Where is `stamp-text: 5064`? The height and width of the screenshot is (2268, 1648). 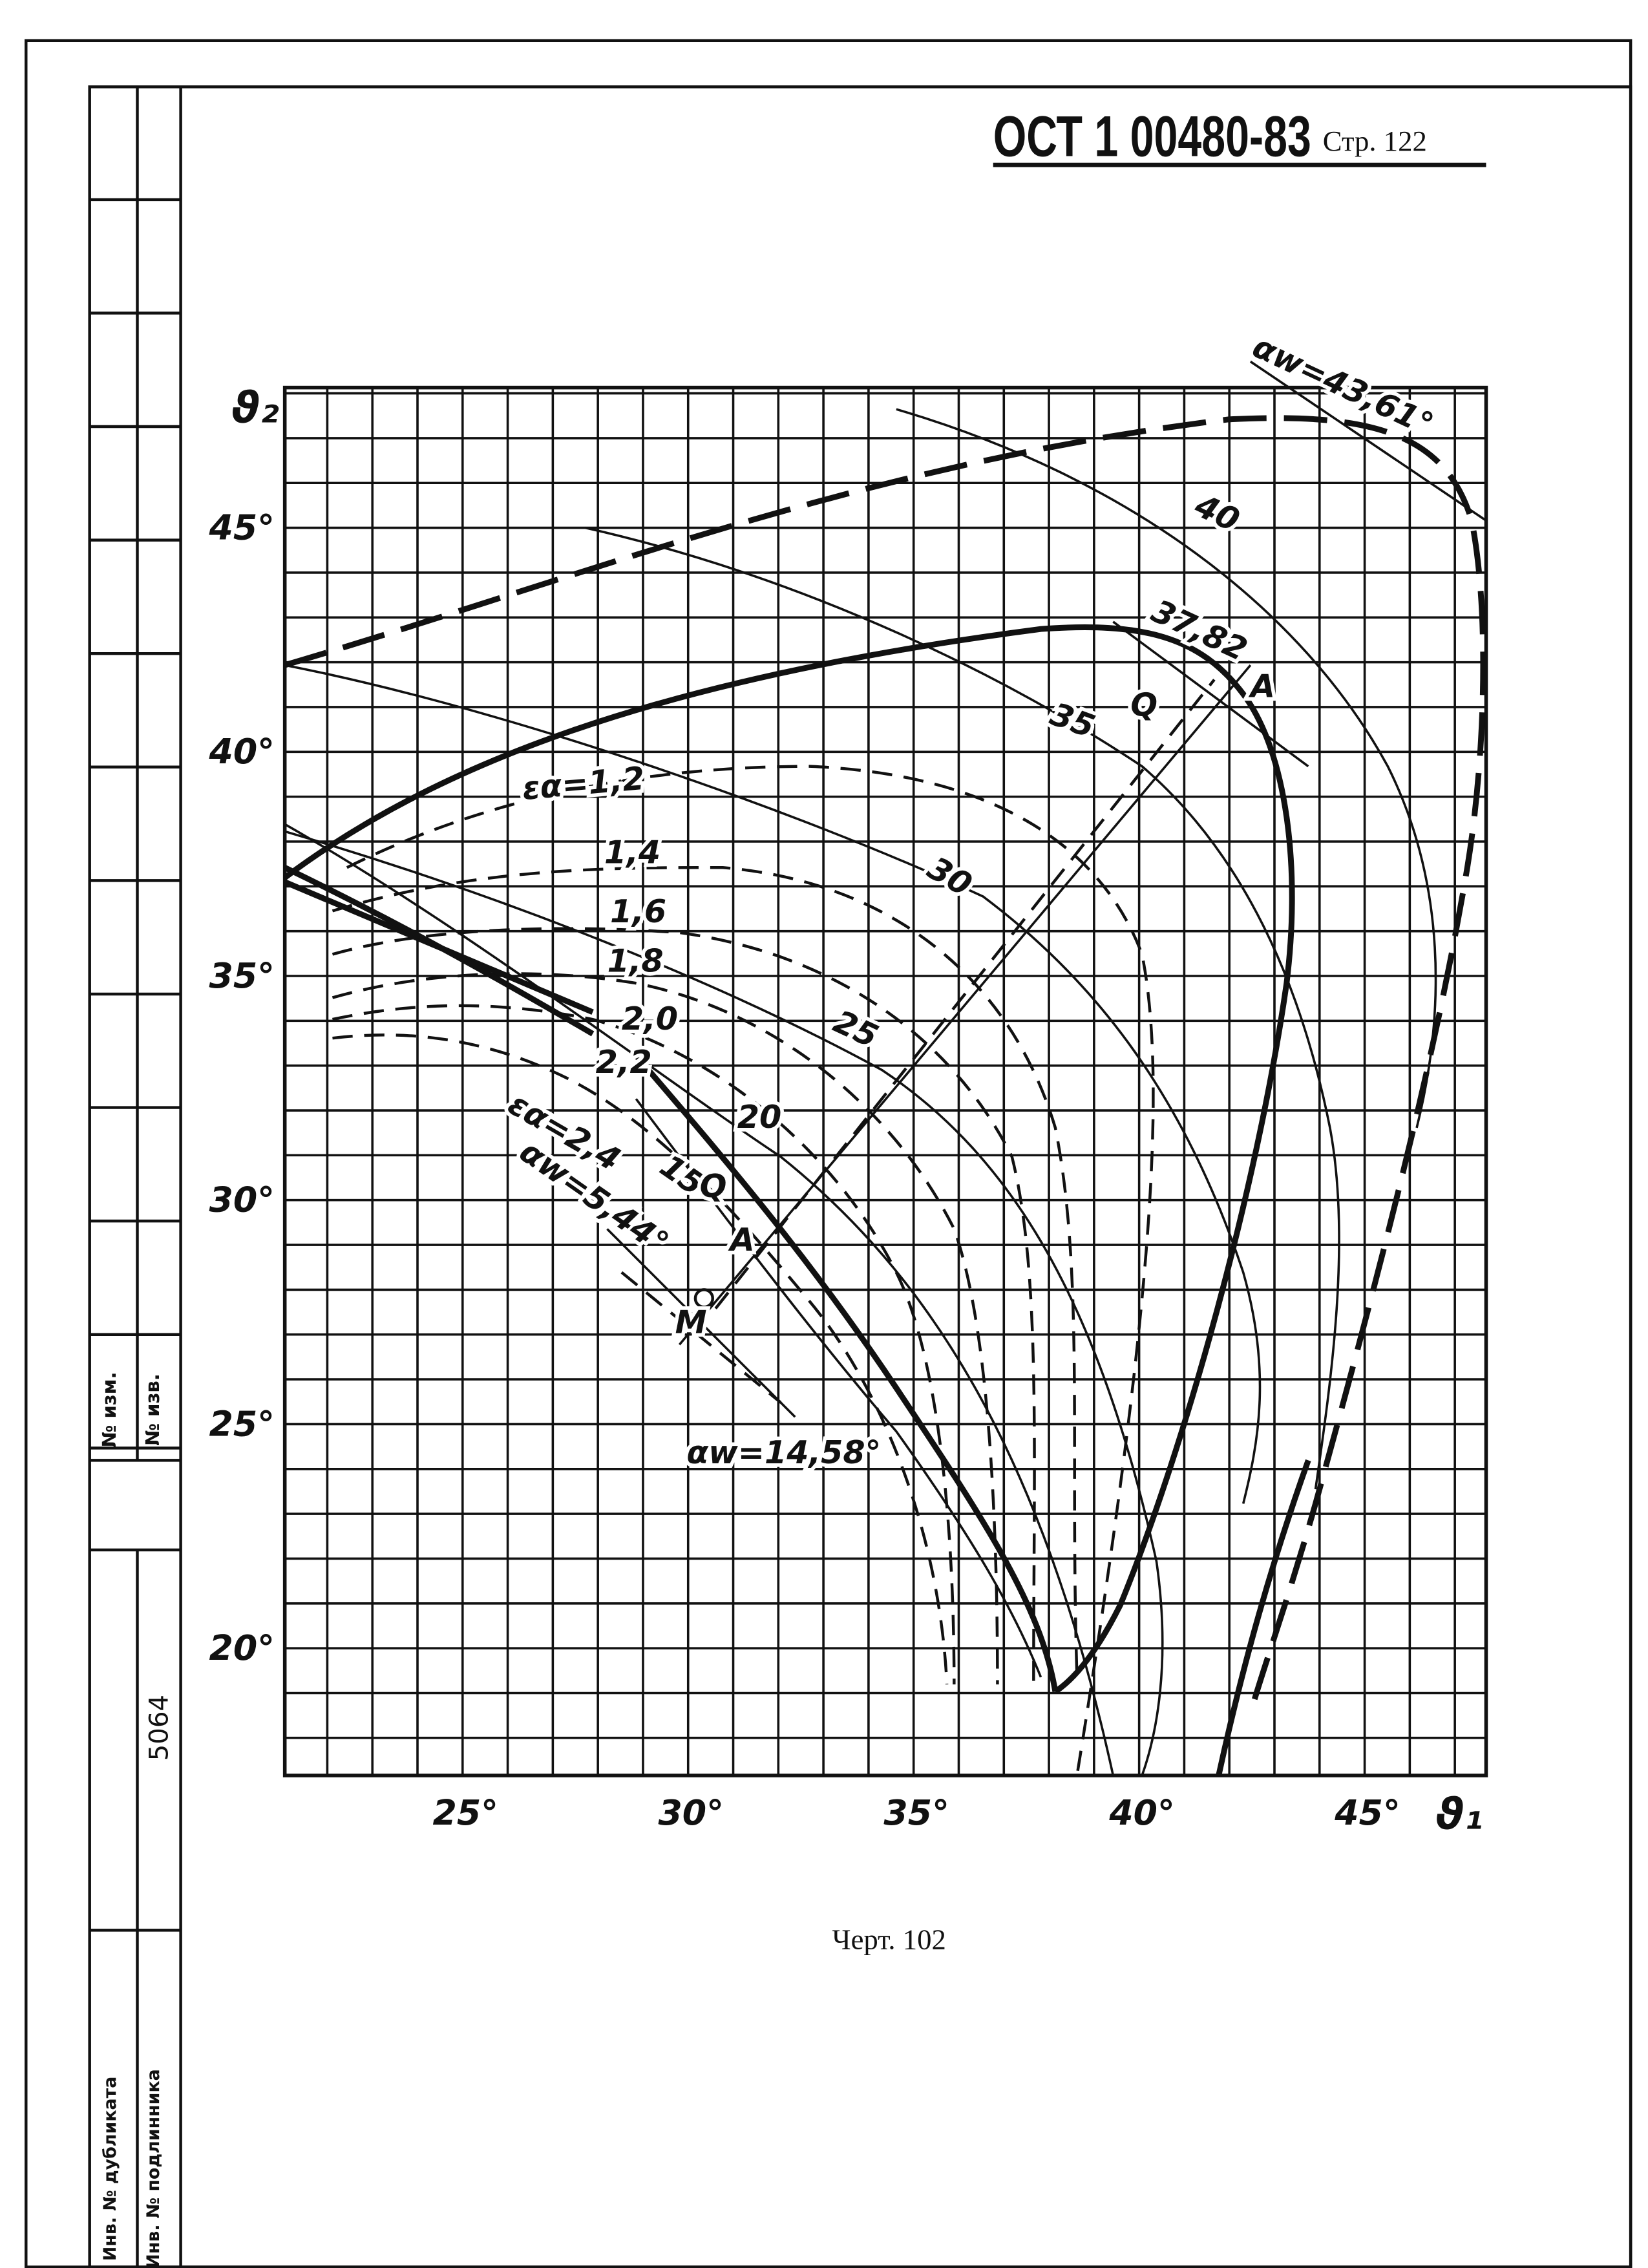
stamp-text: 5064 is located at coordinates (159, 1728).